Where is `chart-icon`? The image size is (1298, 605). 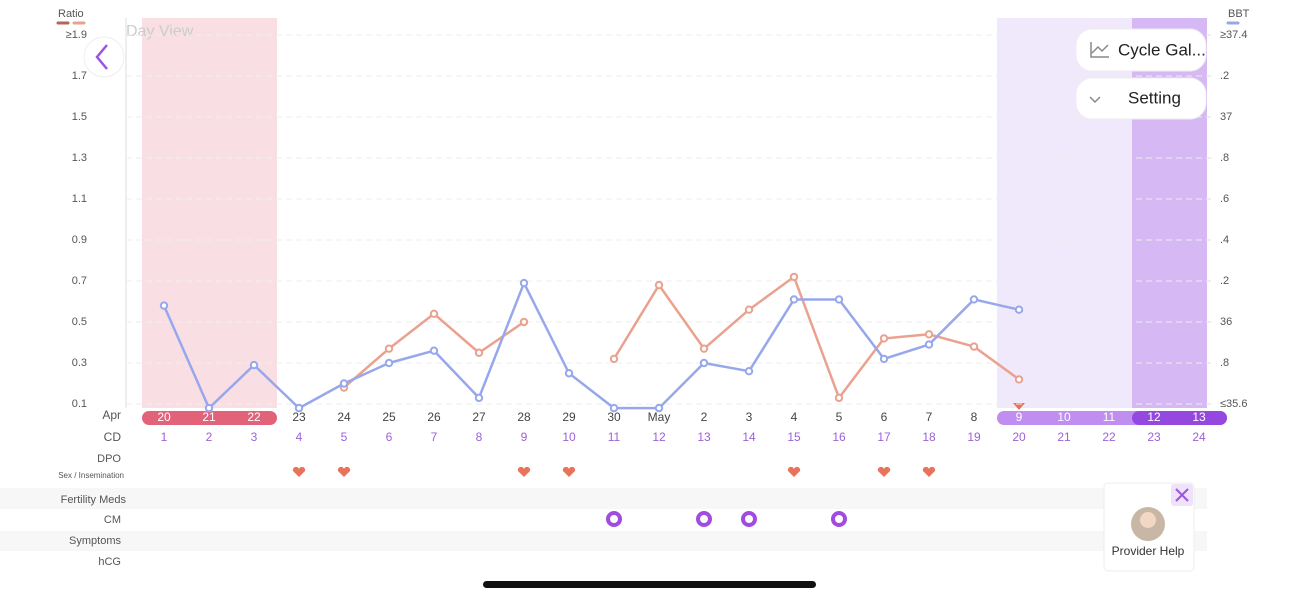
chart-icon is located at coordinates (1099, 50).